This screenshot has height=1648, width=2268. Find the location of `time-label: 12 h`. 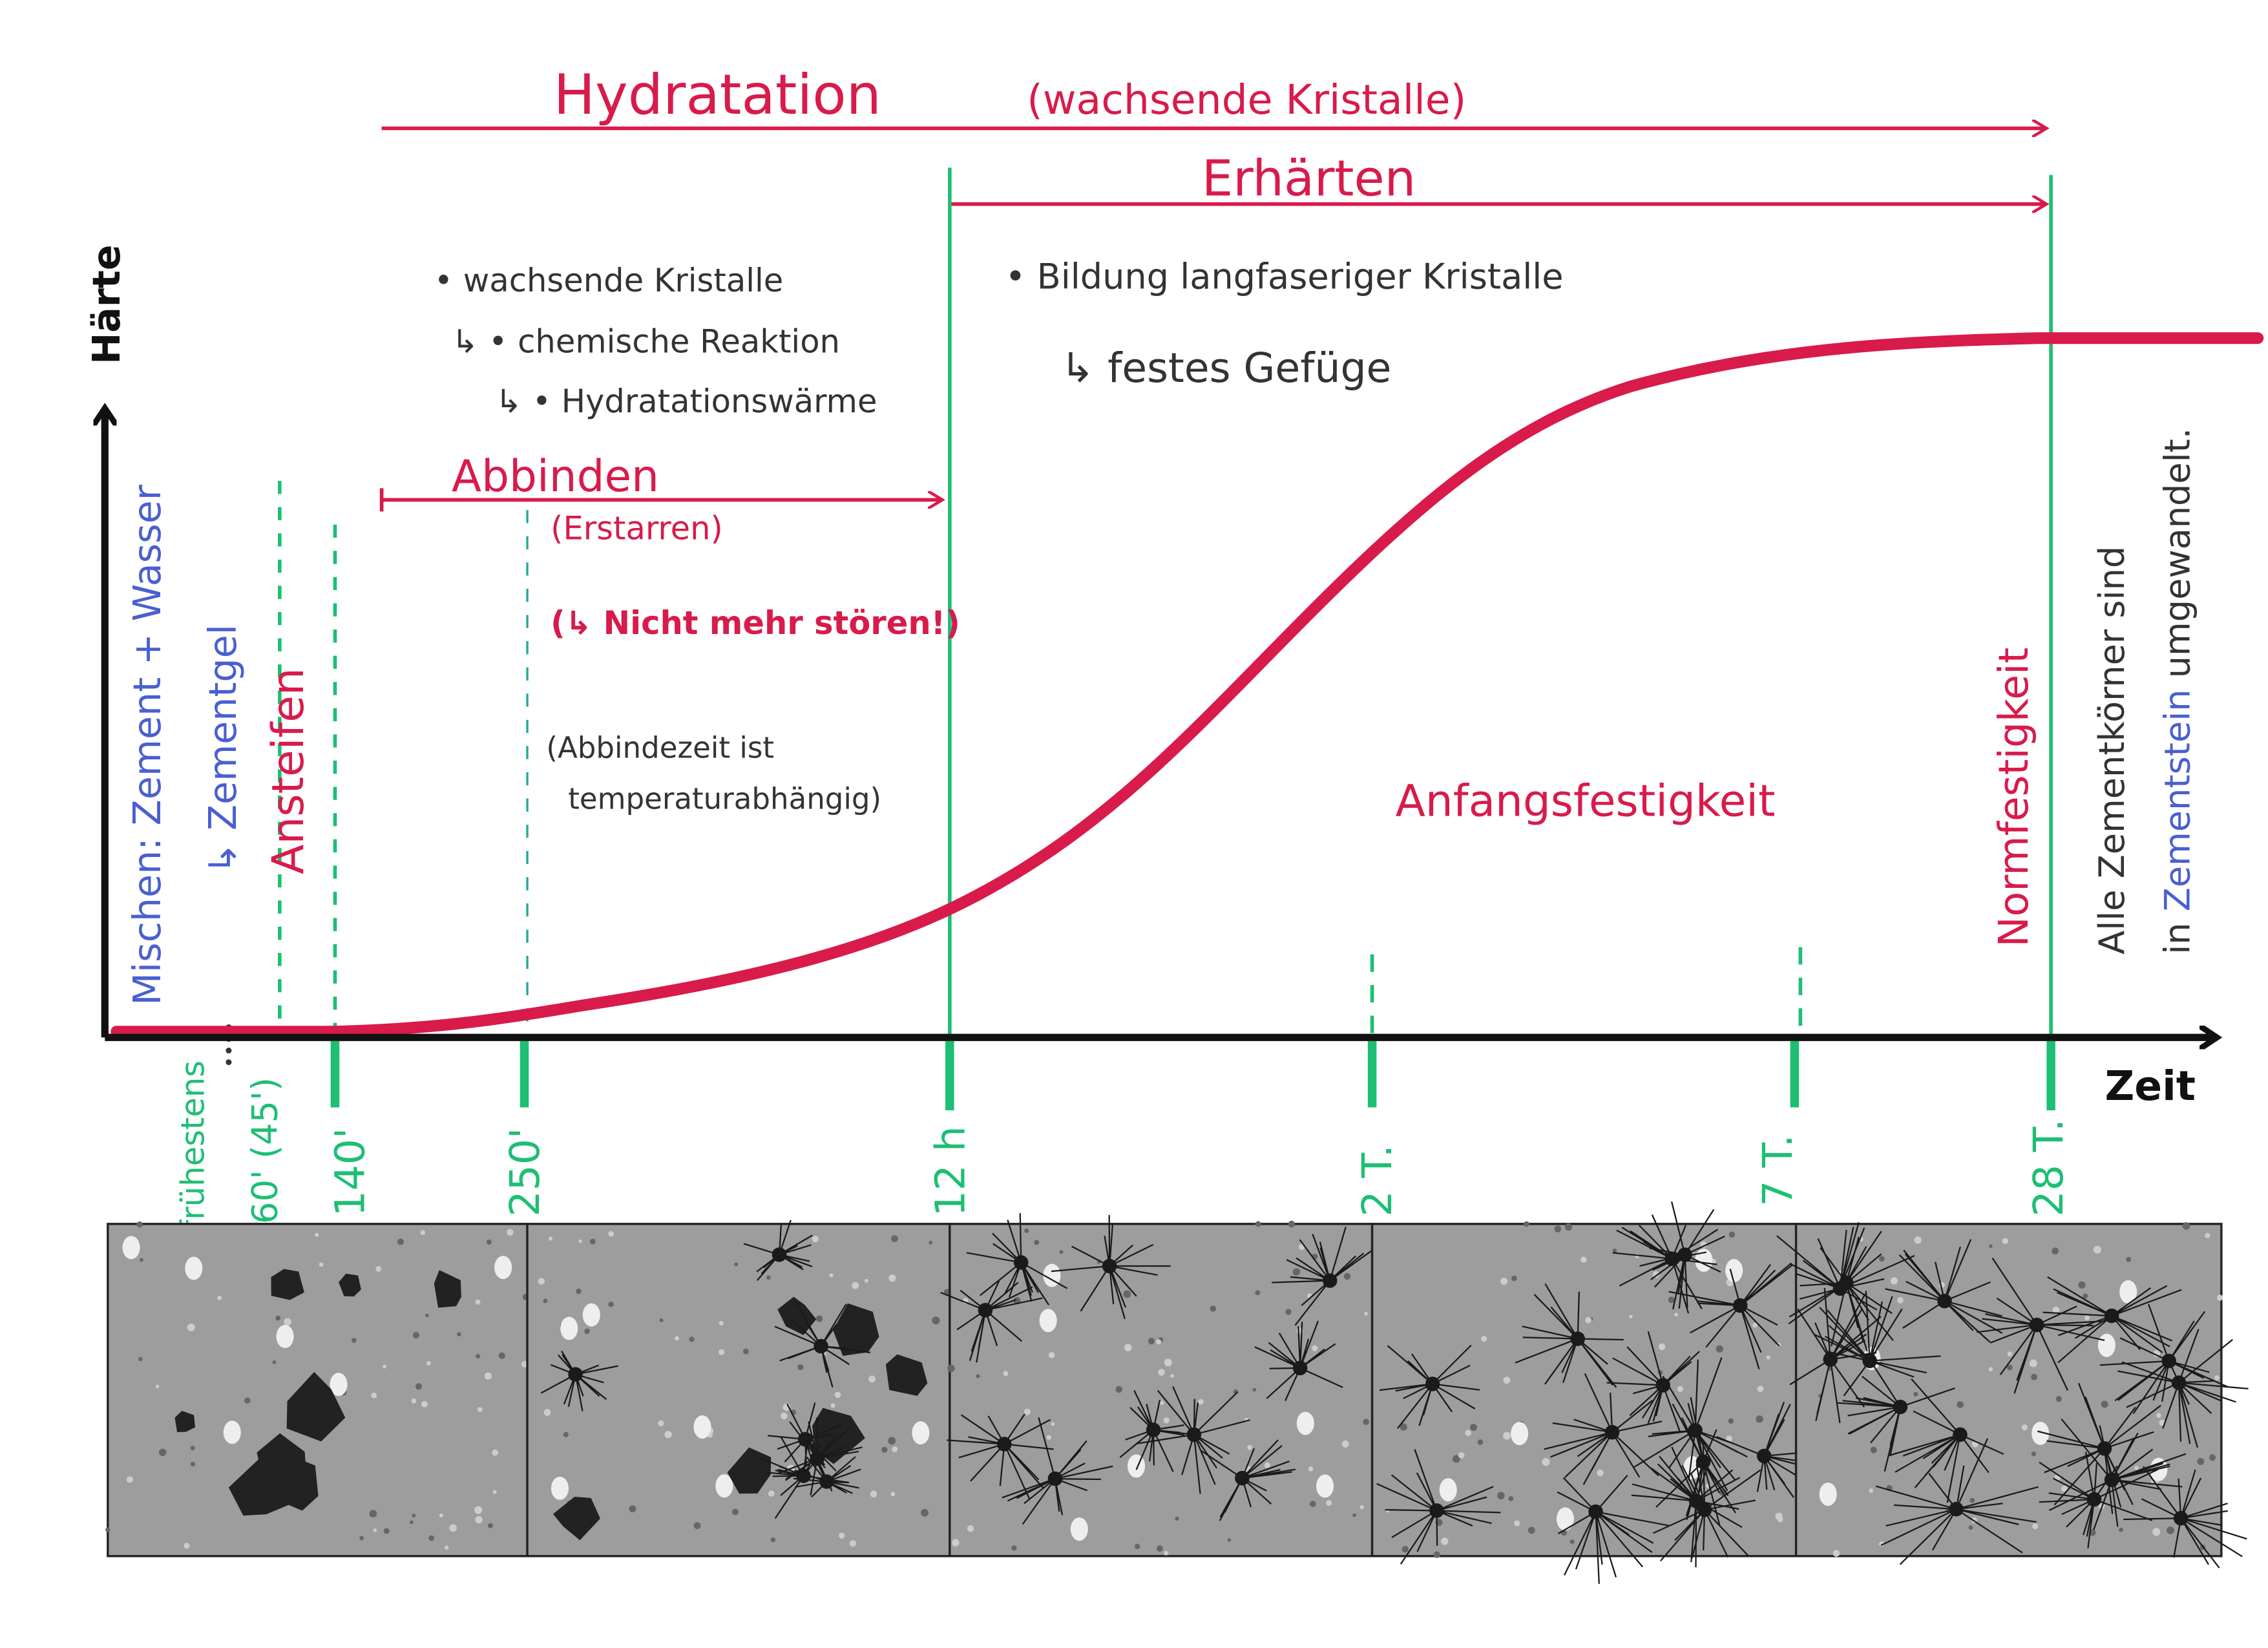

time-label: 12 h is located at coordinates (950, 1171).